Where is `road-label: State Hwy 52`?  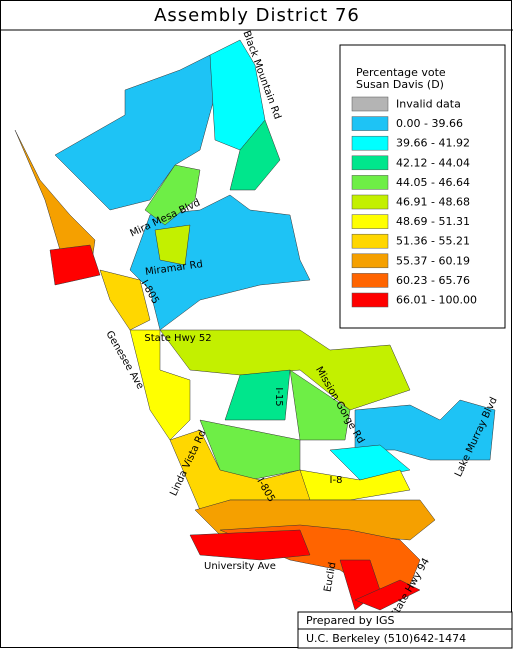 road-label: State Hwy 52 is located at coordinates (177, 338).